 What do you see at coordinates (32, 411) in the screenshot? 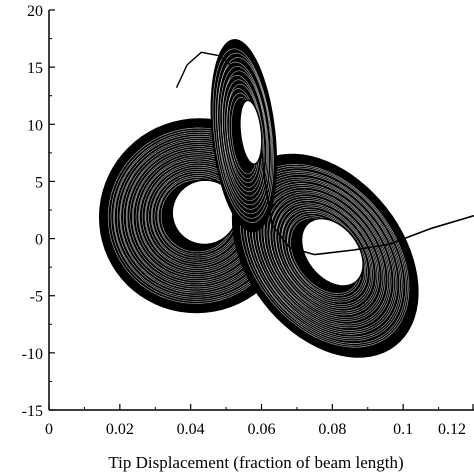
I see `y-tick-label: -15` at bounding box center [32, 411].